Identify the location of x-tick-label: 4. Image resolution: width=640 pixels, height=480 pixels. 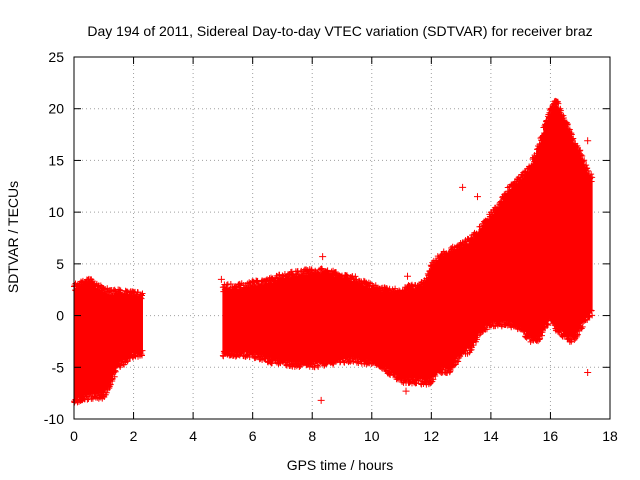
(193, 436).